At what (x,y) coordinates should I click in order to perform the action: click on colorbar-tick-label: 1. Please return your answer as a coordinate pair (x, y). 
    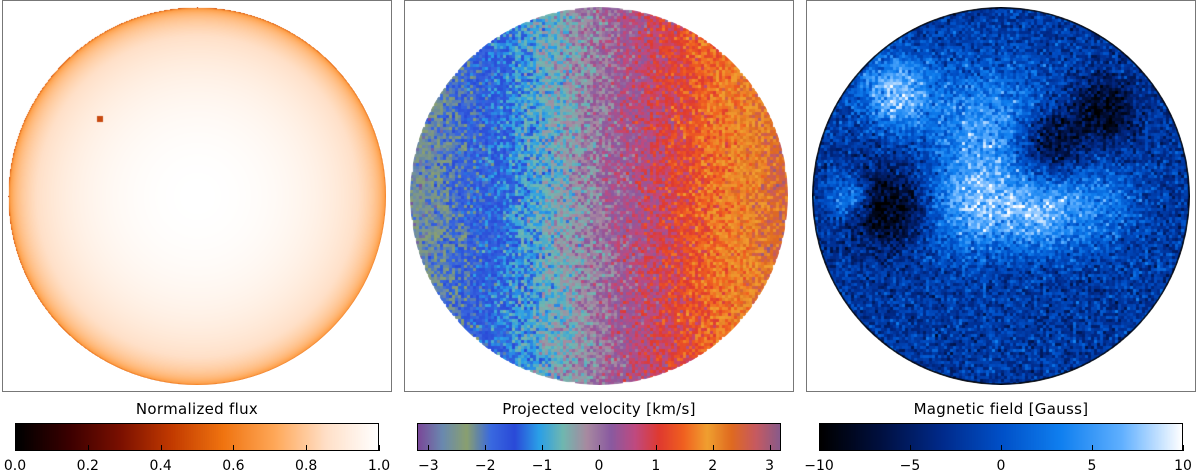
    Looking at the image, I should click on (656, 466).